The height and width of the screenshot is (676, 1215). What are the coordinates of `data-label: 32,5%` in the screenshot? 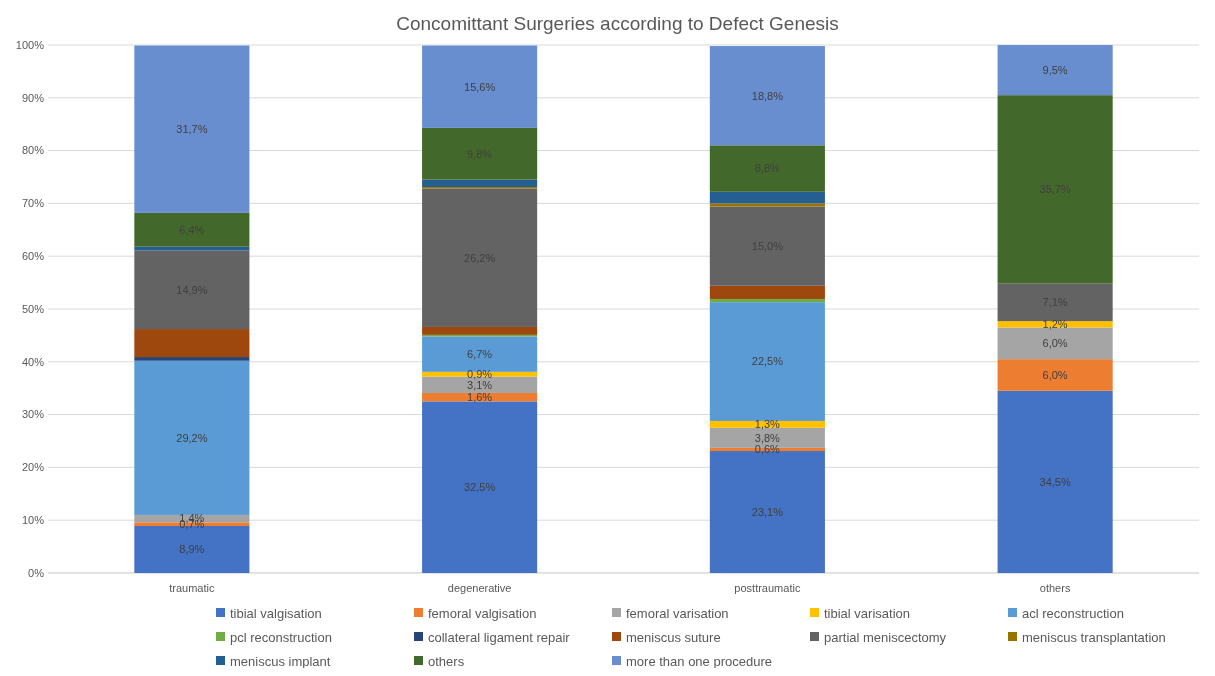 It's located at (480, 487).